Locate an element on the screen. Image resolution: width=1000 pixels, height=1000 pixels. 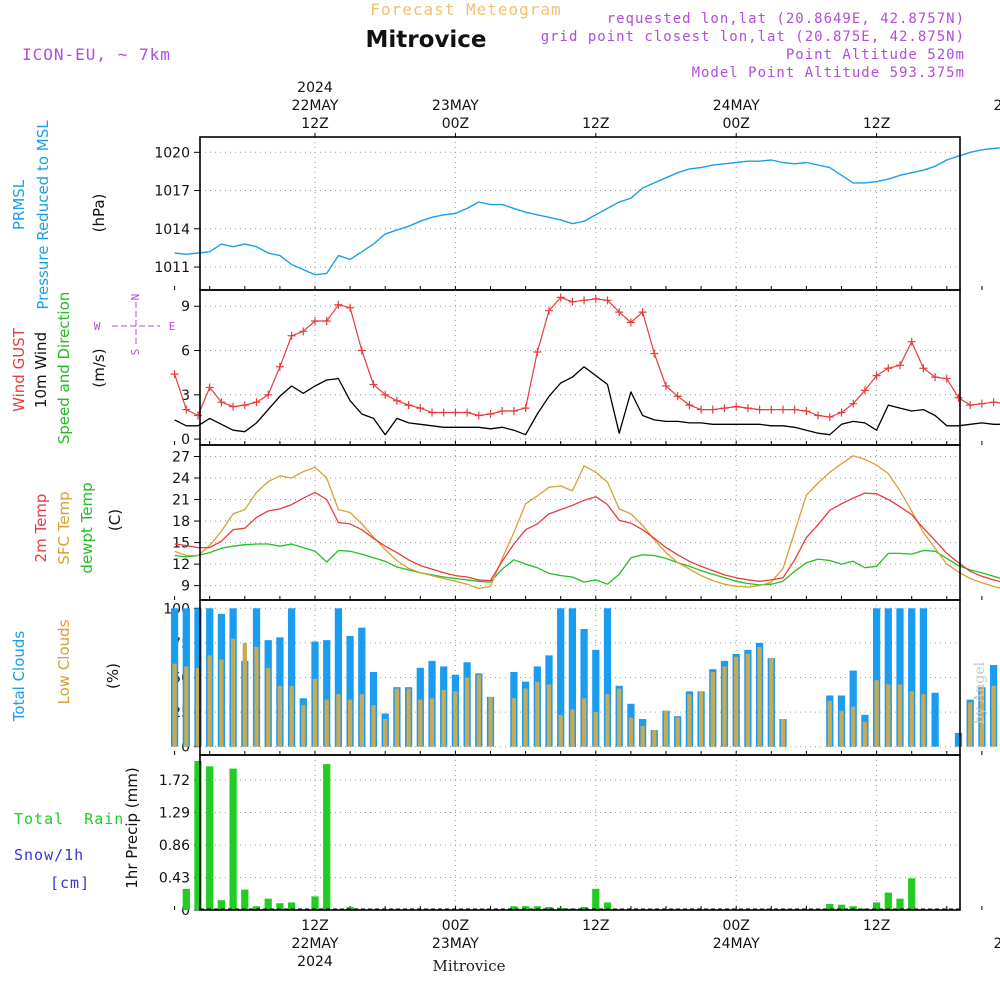
y-tick-label: 1020 is located at coordinates (172, 153).